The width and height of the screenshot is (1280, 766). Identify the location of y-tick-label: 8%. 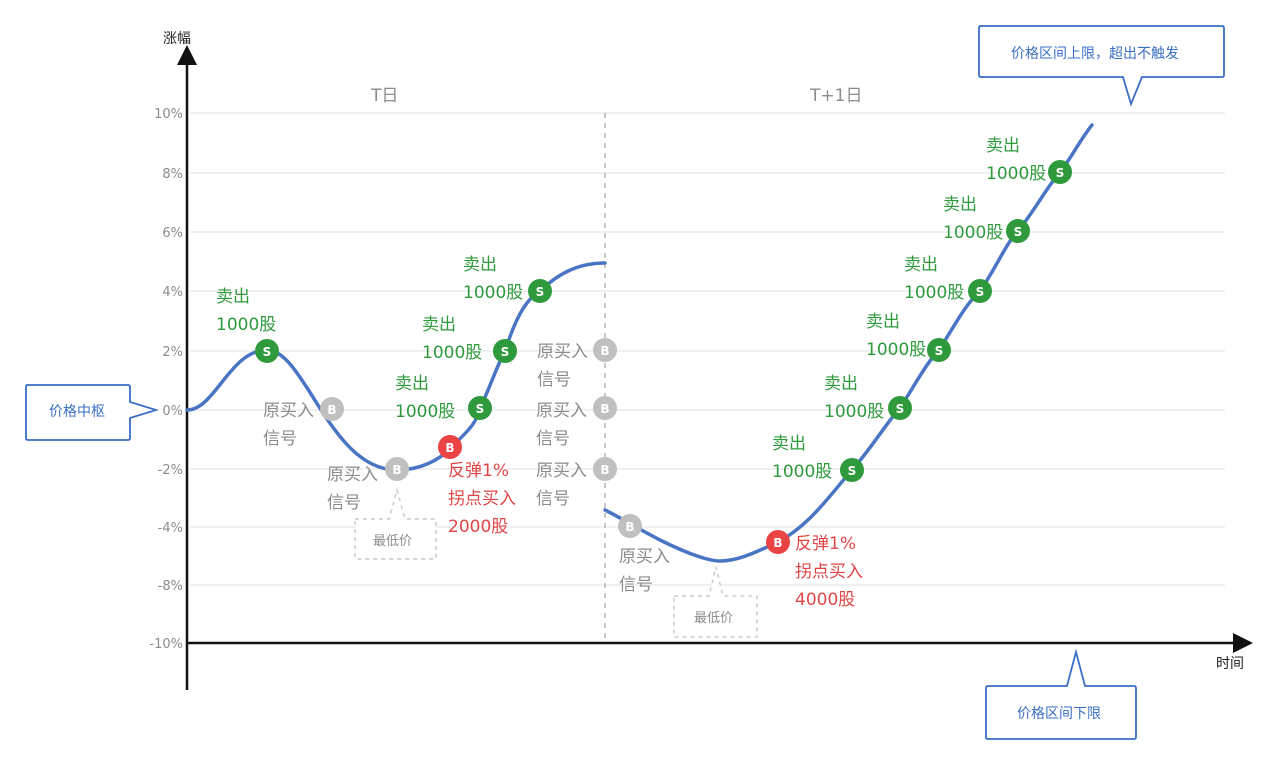
(172, 174).